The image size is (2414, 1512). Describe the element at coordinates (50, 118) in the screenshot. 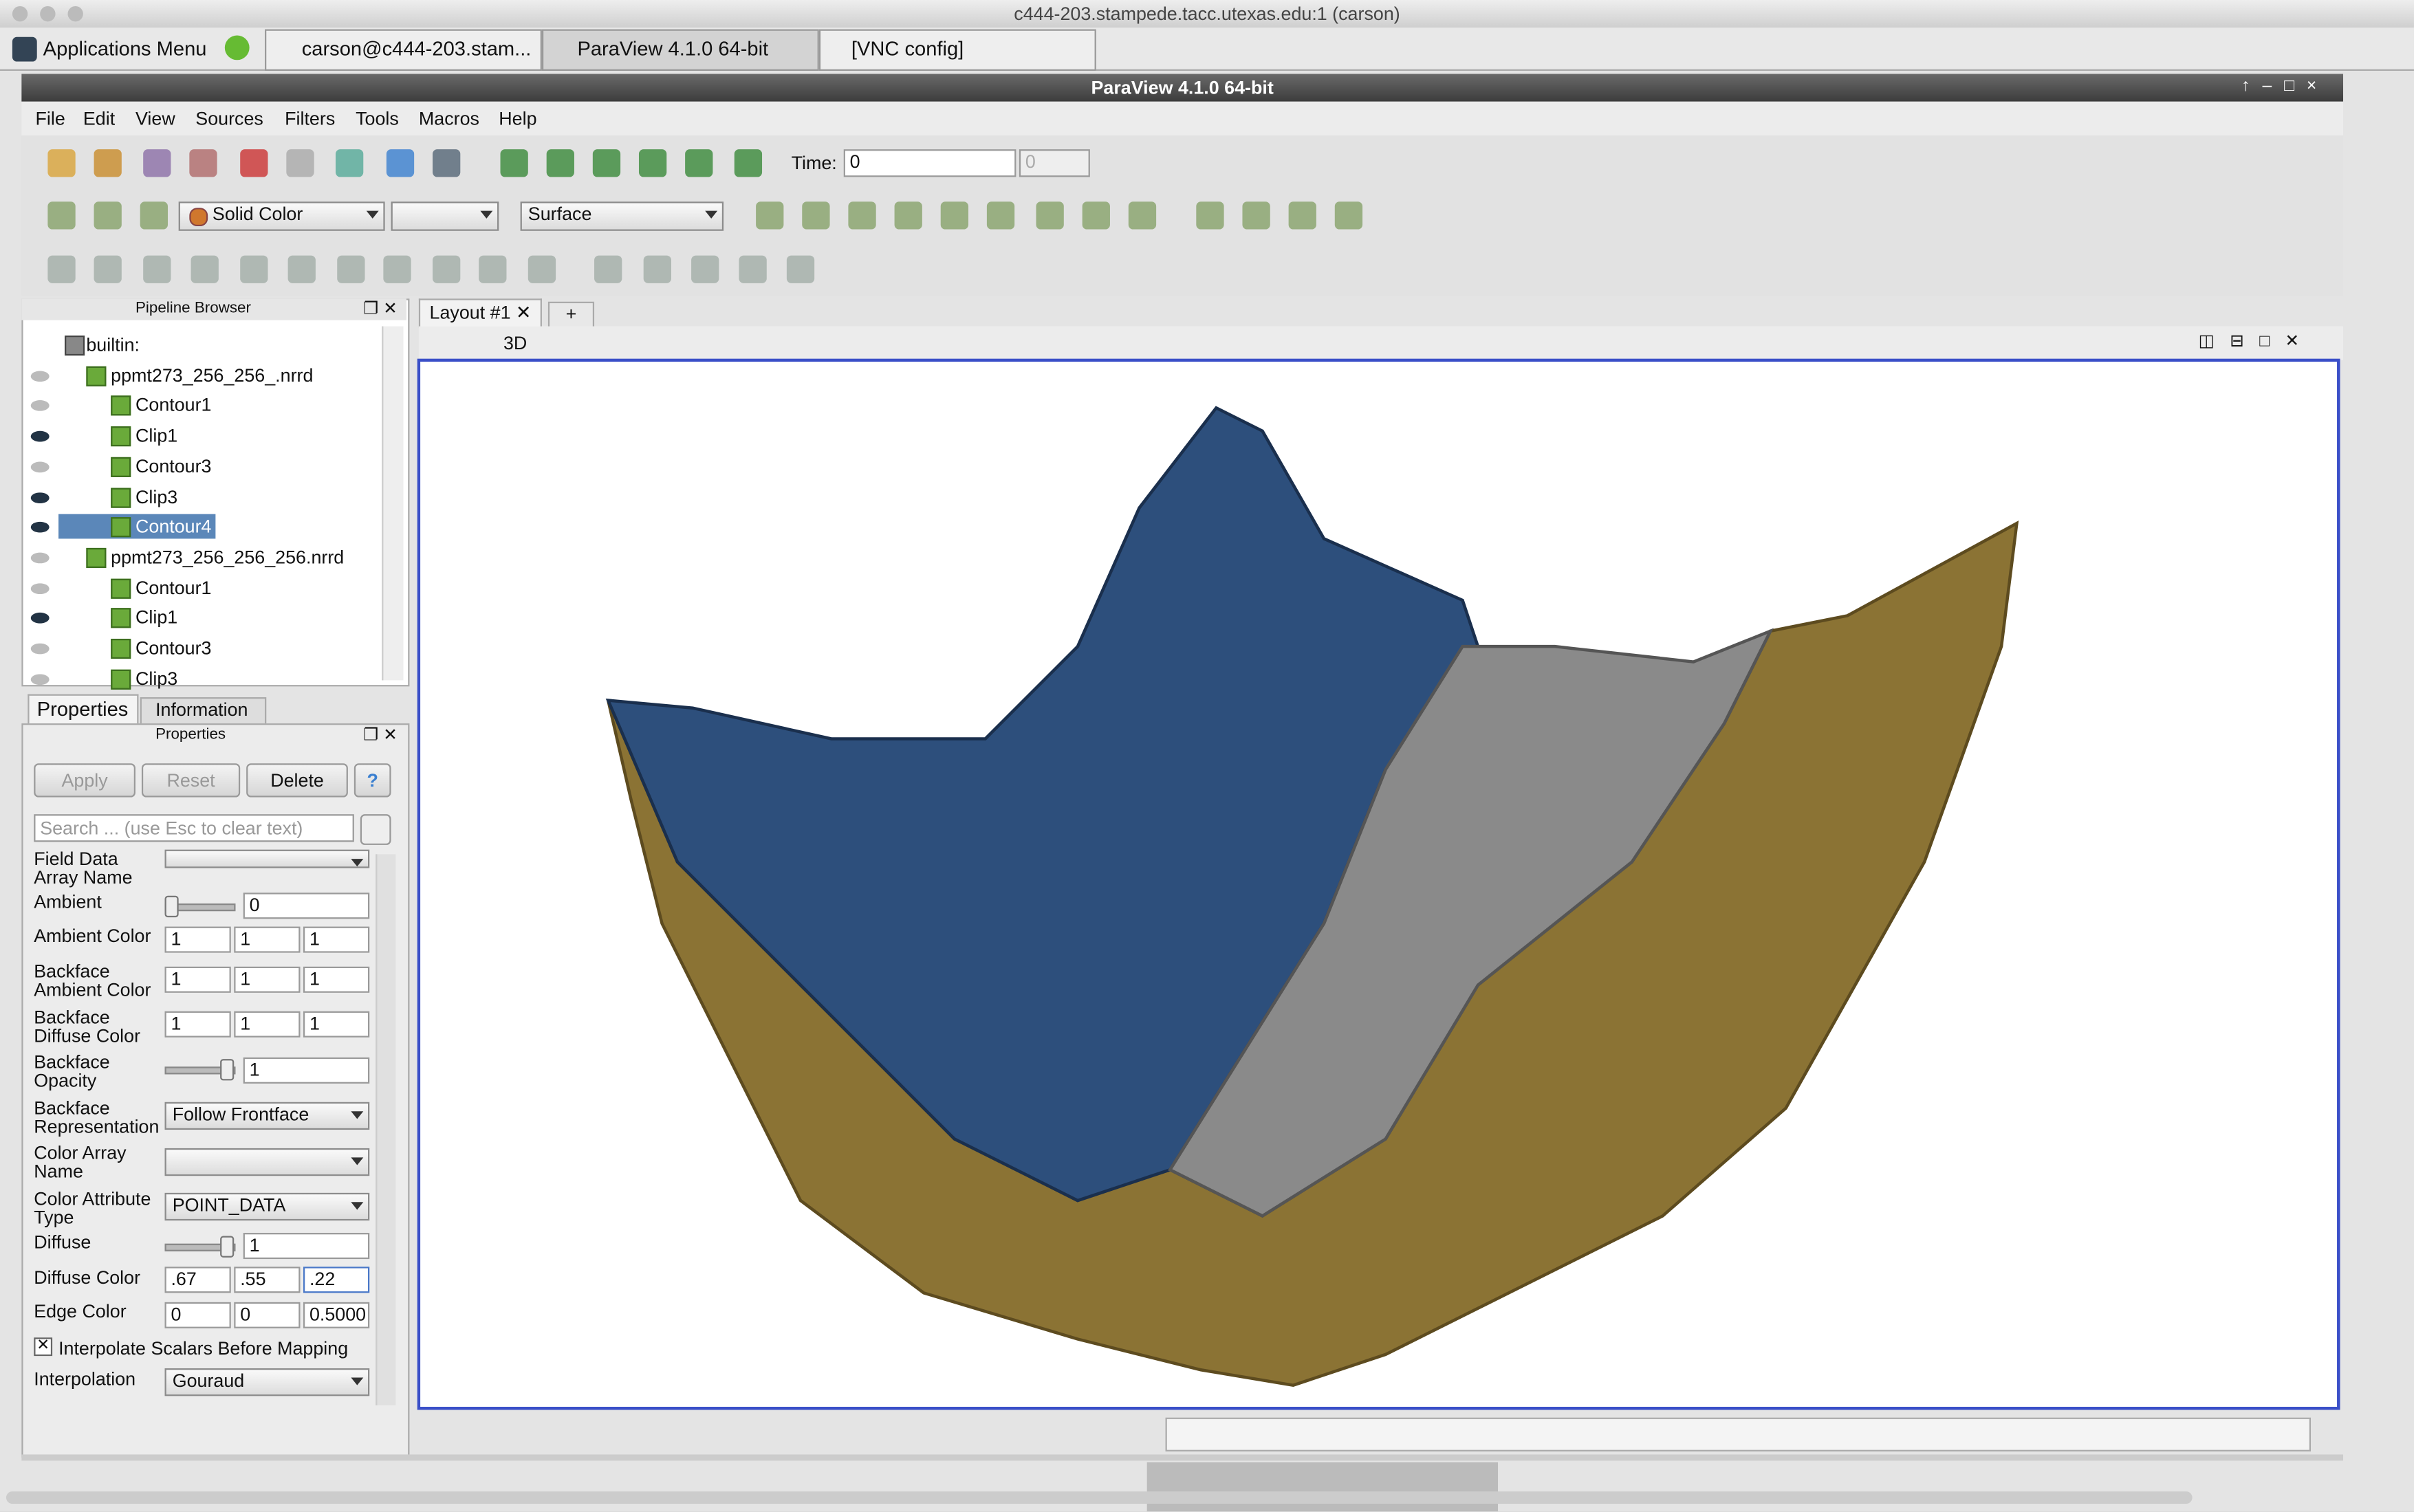

I see `menu-item: File` at that location.